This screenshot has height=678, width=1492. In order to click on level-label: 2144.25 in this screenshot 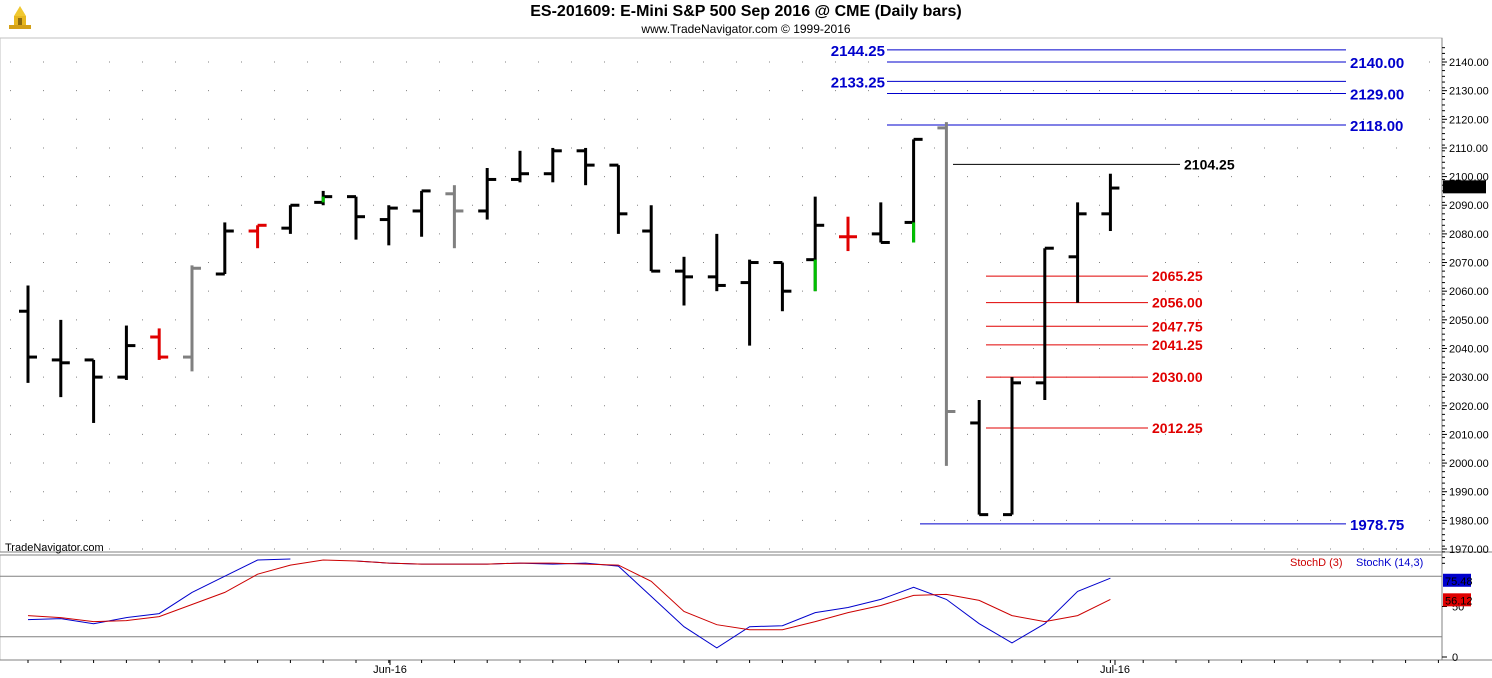, I will do `click(858, 51)`.